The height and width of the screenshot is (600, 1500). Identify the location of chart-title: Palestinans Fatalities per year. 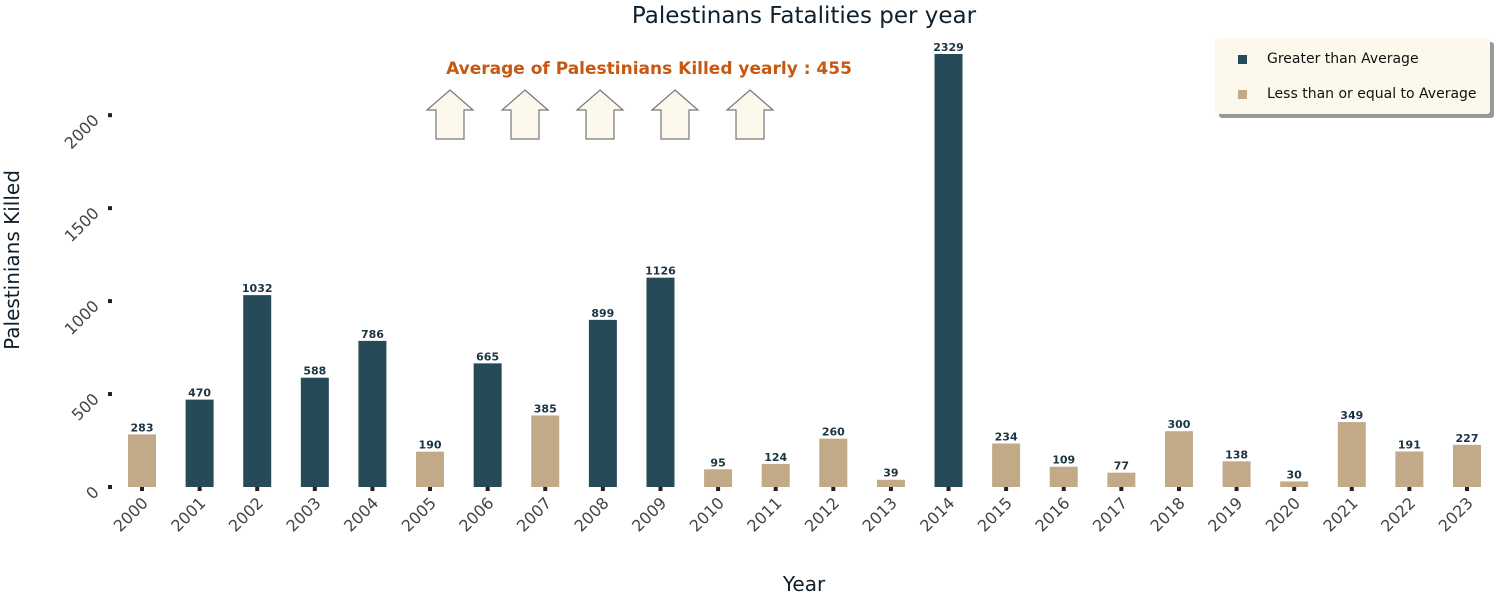
(804, 16).